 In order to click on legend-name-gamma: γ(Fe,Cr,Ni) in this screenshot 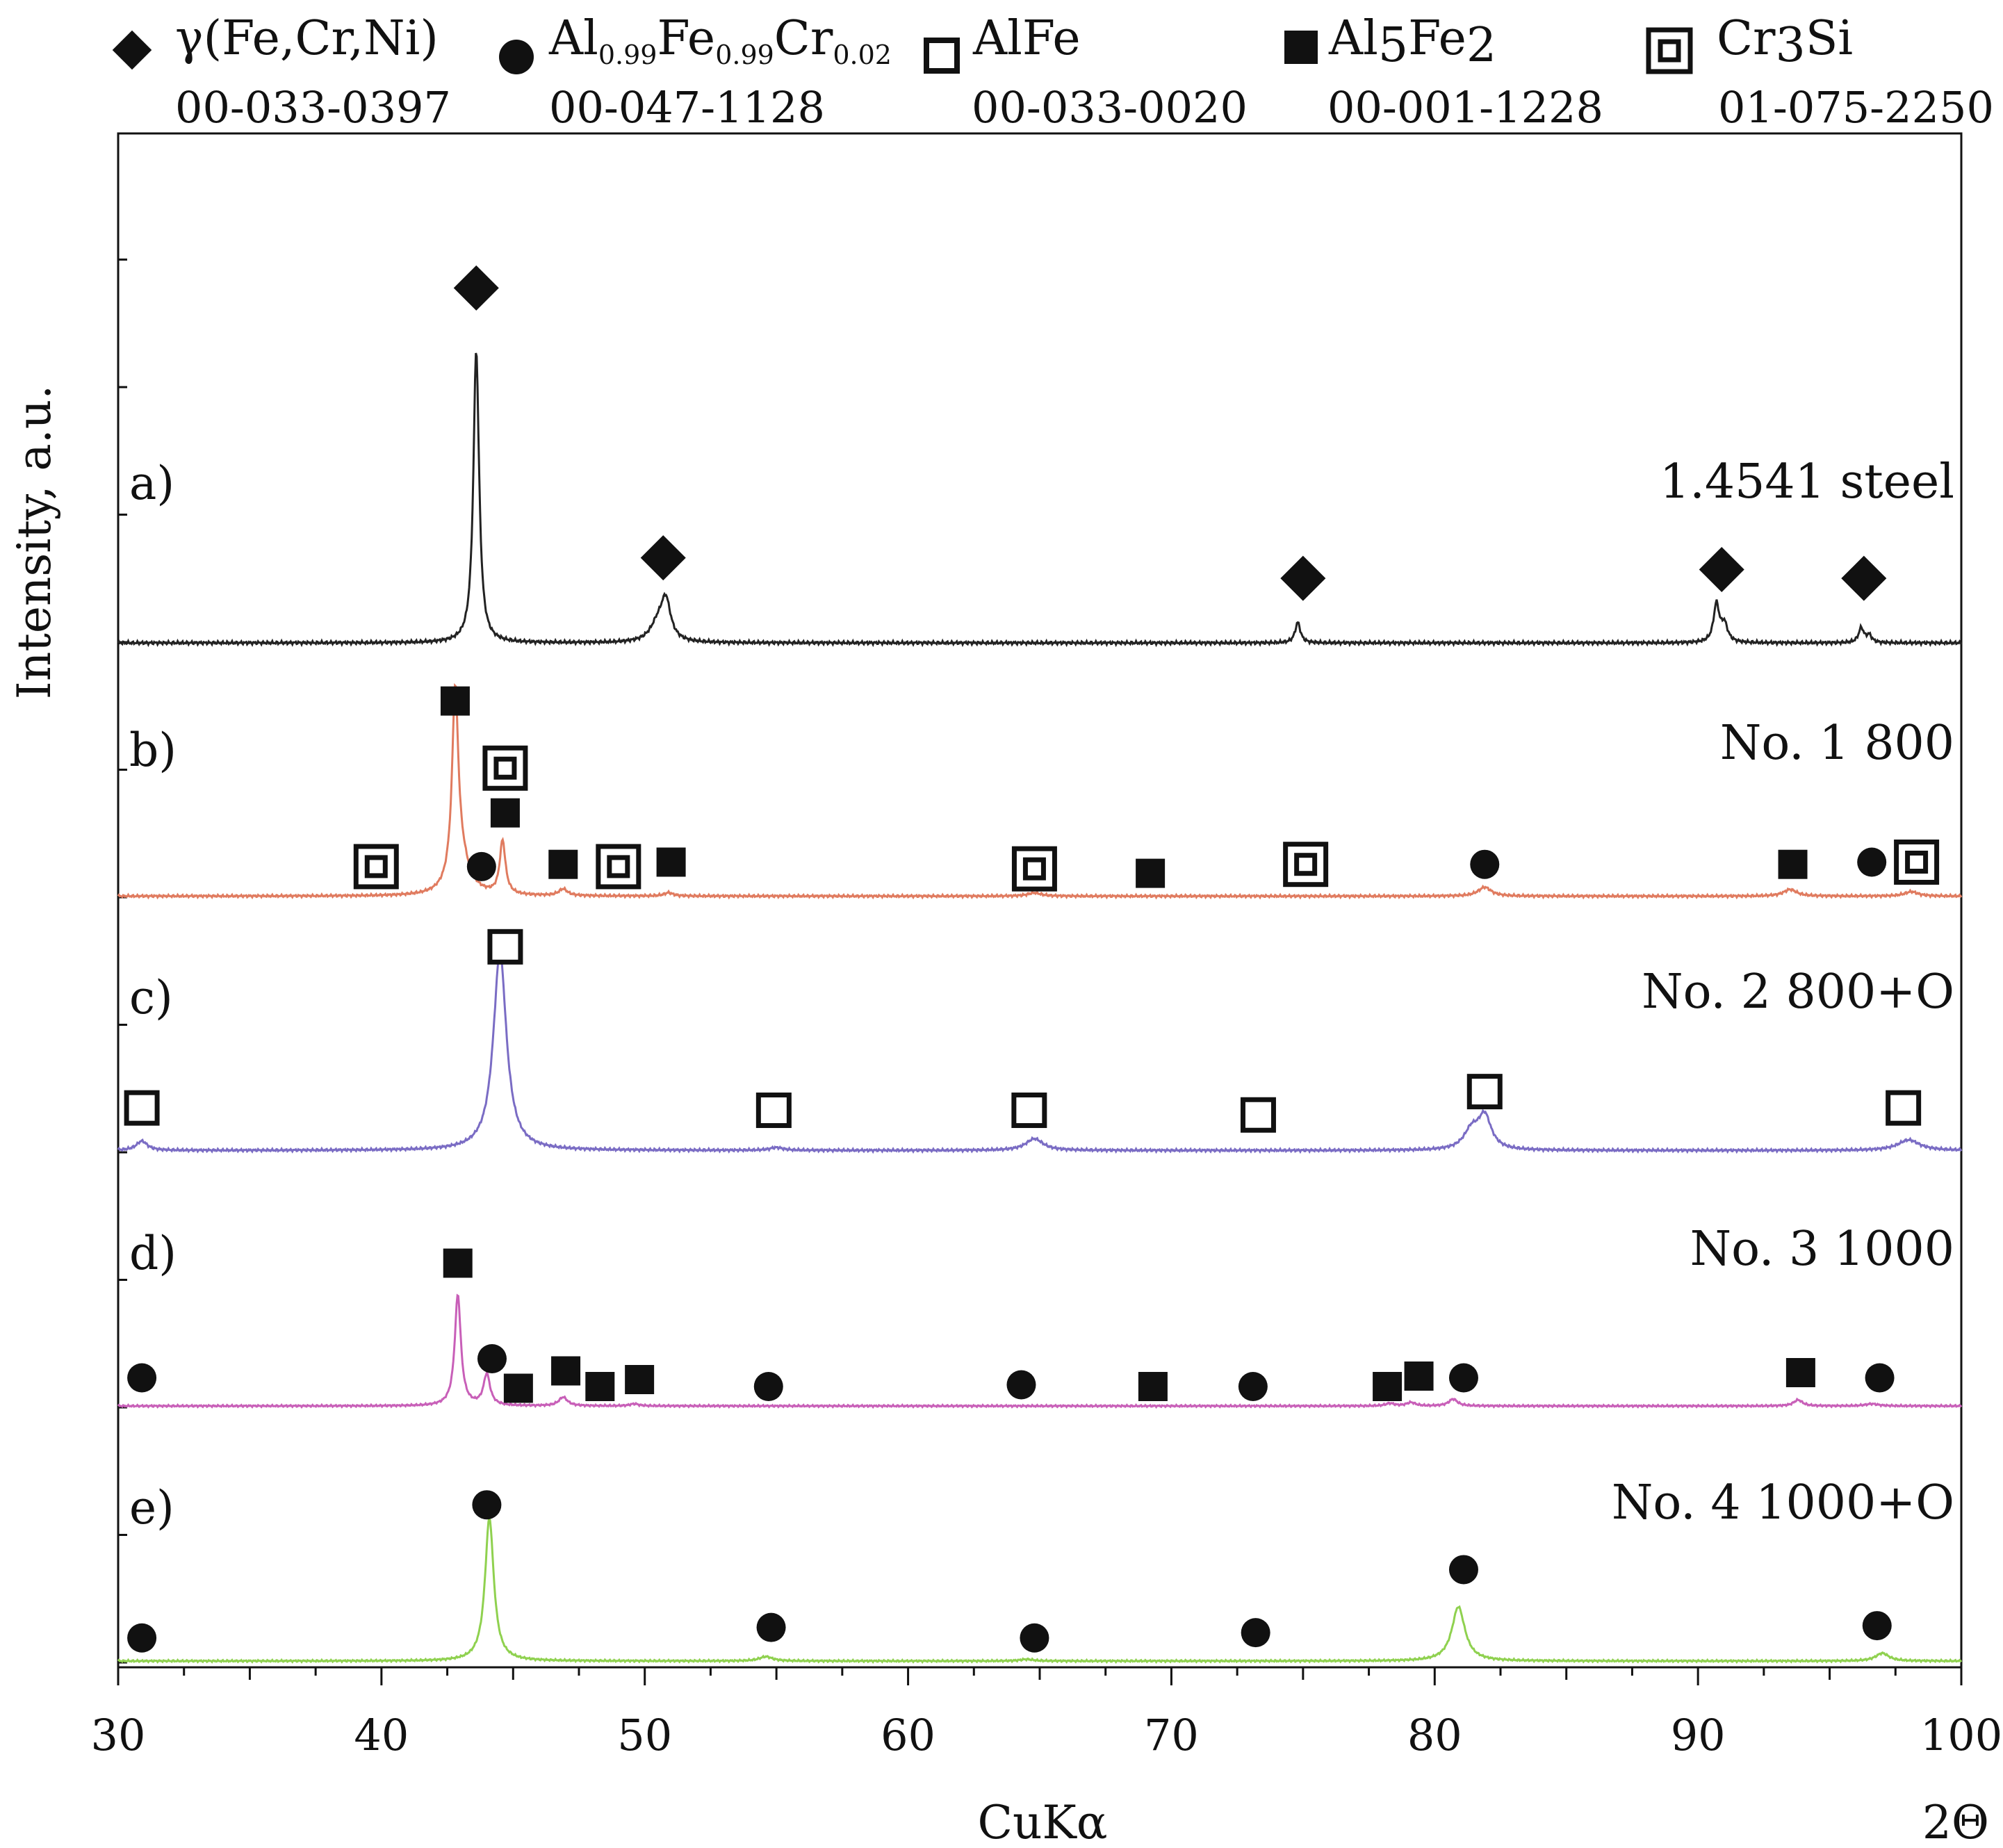, I will do `click(307, 38)`.